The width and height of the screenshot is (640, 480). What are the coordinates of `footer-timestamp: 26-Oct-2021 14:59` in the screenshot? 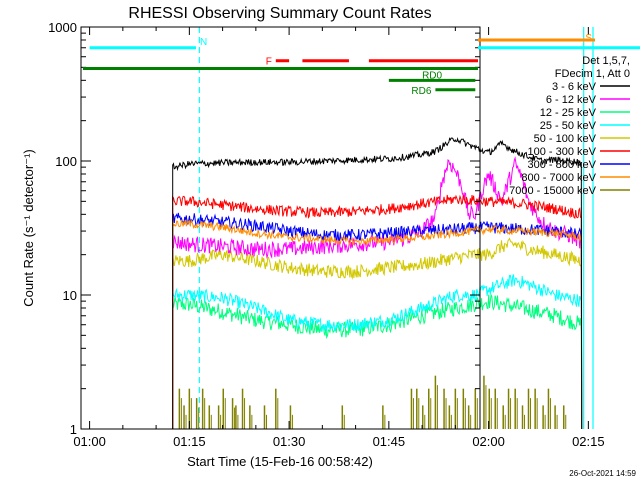 It's located at (602, 473).